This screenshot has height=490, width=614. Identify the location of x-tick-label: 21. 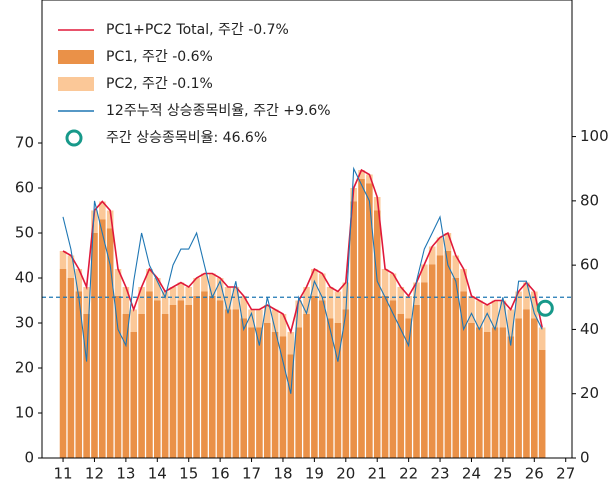
(377, 474).